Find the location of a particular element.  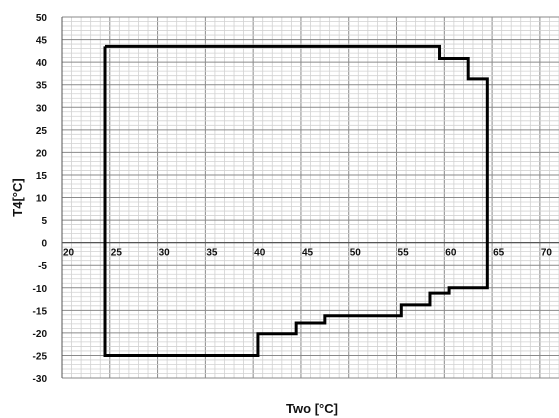

x-tick-label: 45 is located at coordinates (308, 253).